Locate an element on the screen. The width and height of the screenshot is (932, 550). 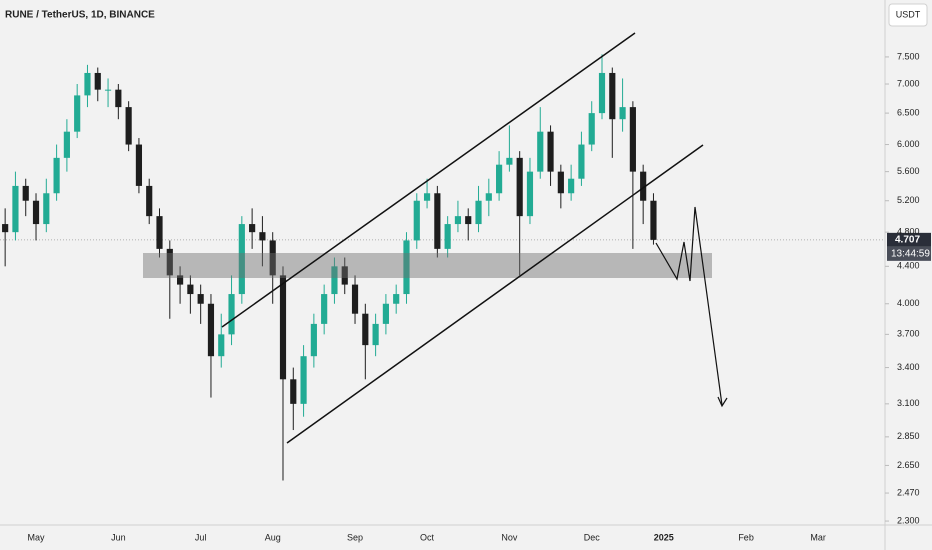
y-tick-label: 2.850 is located at coordinates (908, 436).